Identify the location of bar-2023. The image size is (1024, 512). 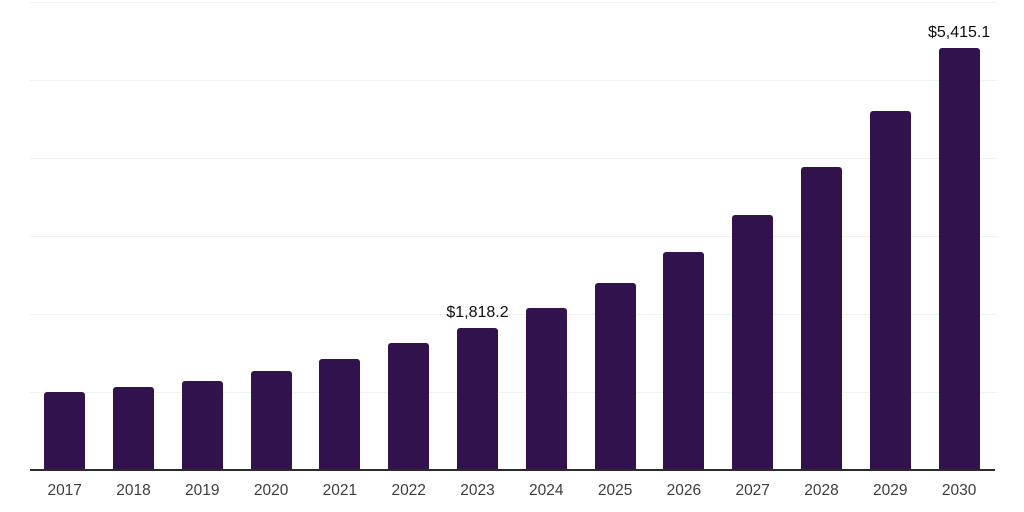
(477, 399).